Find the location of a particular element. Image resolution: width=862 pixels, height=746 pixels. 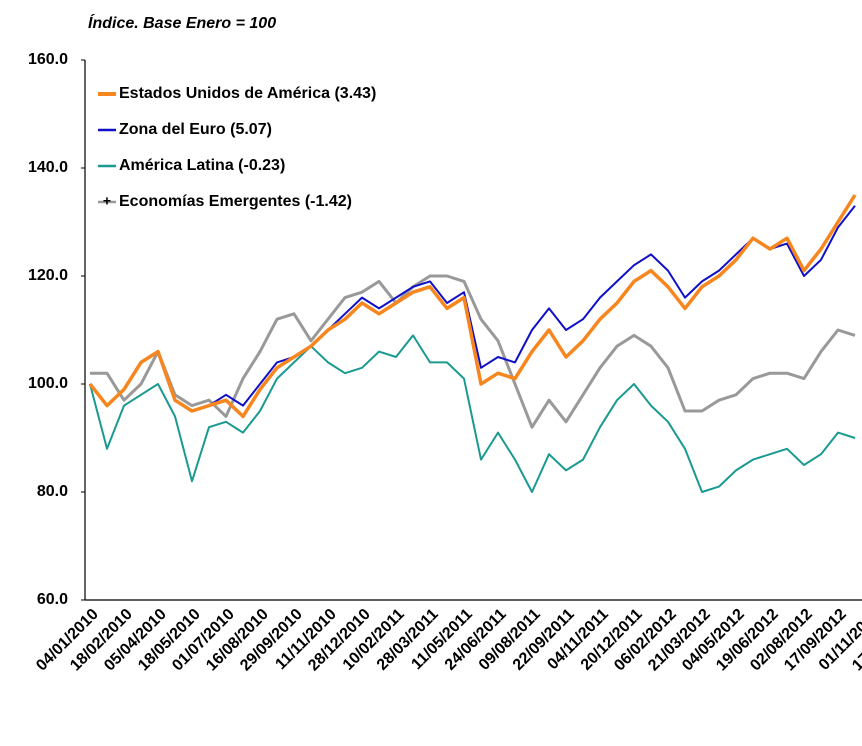

legend-marker: + is located at coordinates (107, 201).